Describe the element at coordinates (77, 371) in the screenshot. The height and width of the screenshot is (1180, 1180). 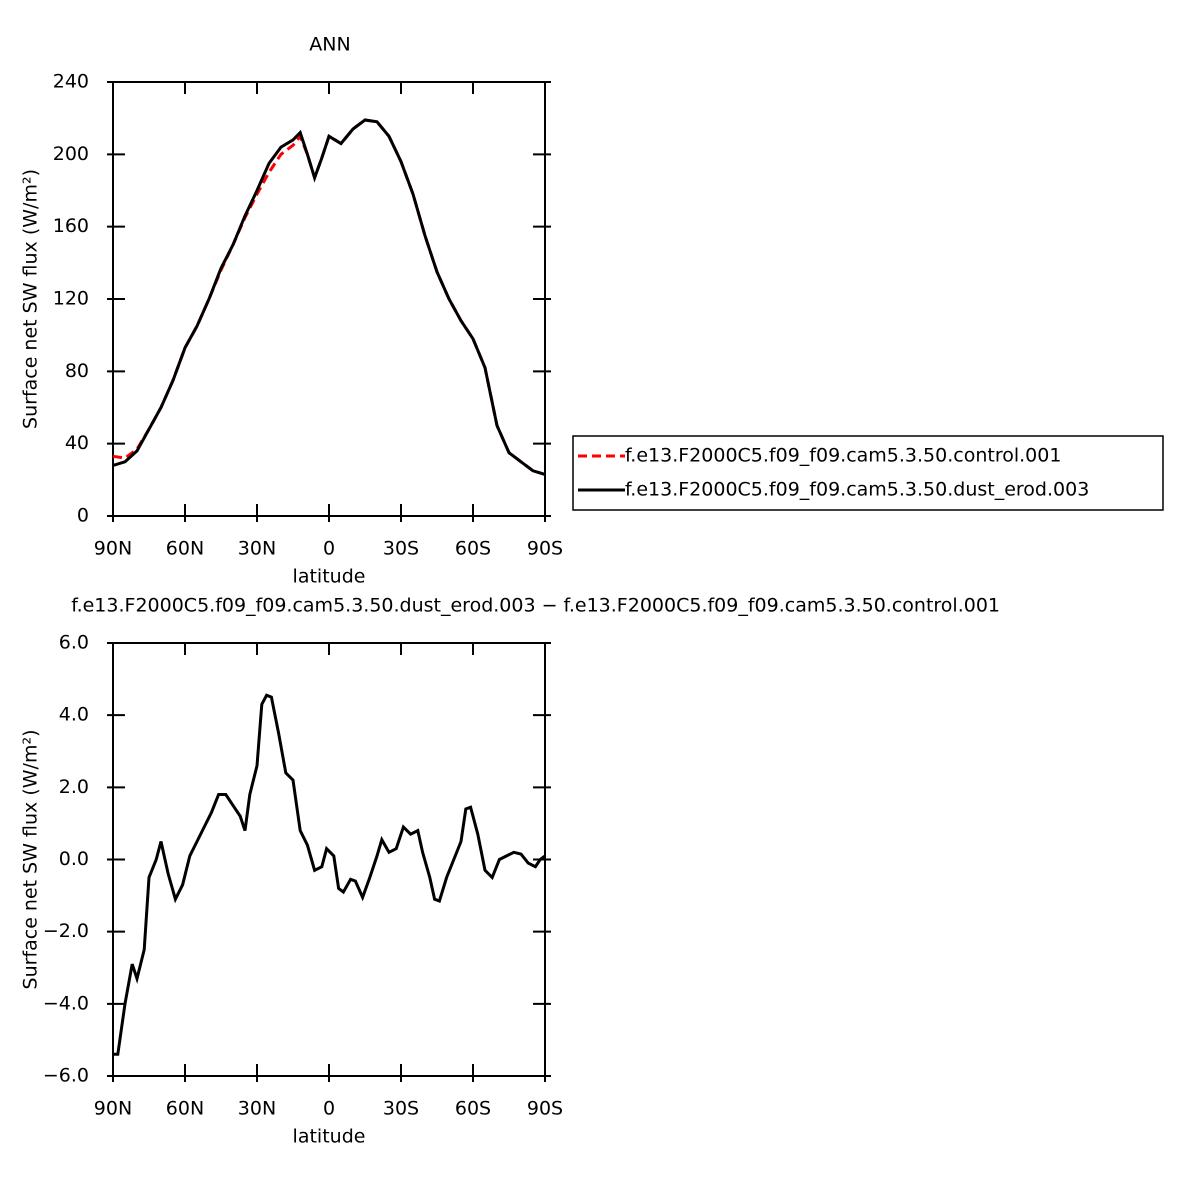
I see `y-tick-label: 80` at that location.